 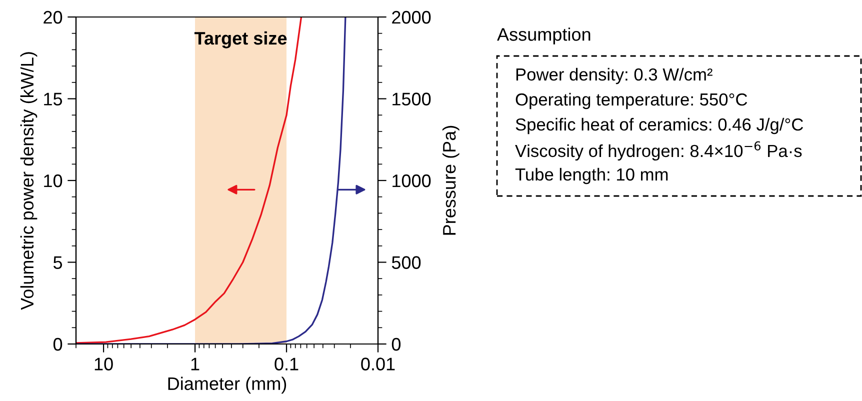 I want to click on x-tick-label: 1, so click(x=195, y=364).